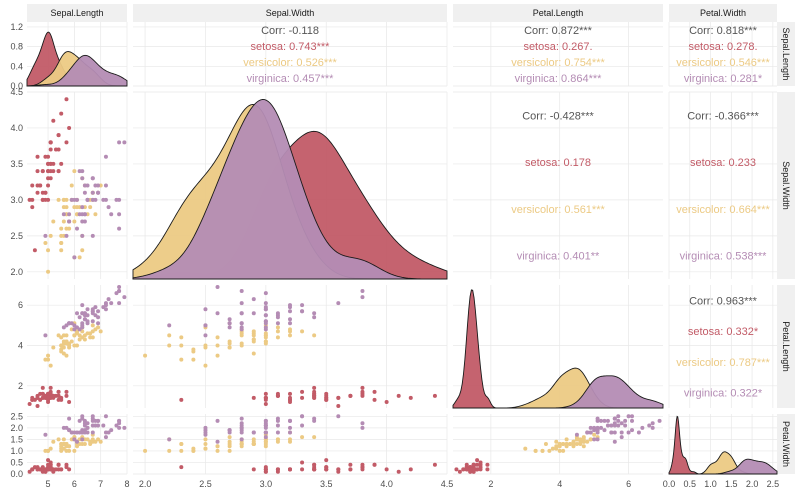 The width and height of the screenshot is (800, 494). I want to click on y-tick-label: 0.5, so click(16, 462).